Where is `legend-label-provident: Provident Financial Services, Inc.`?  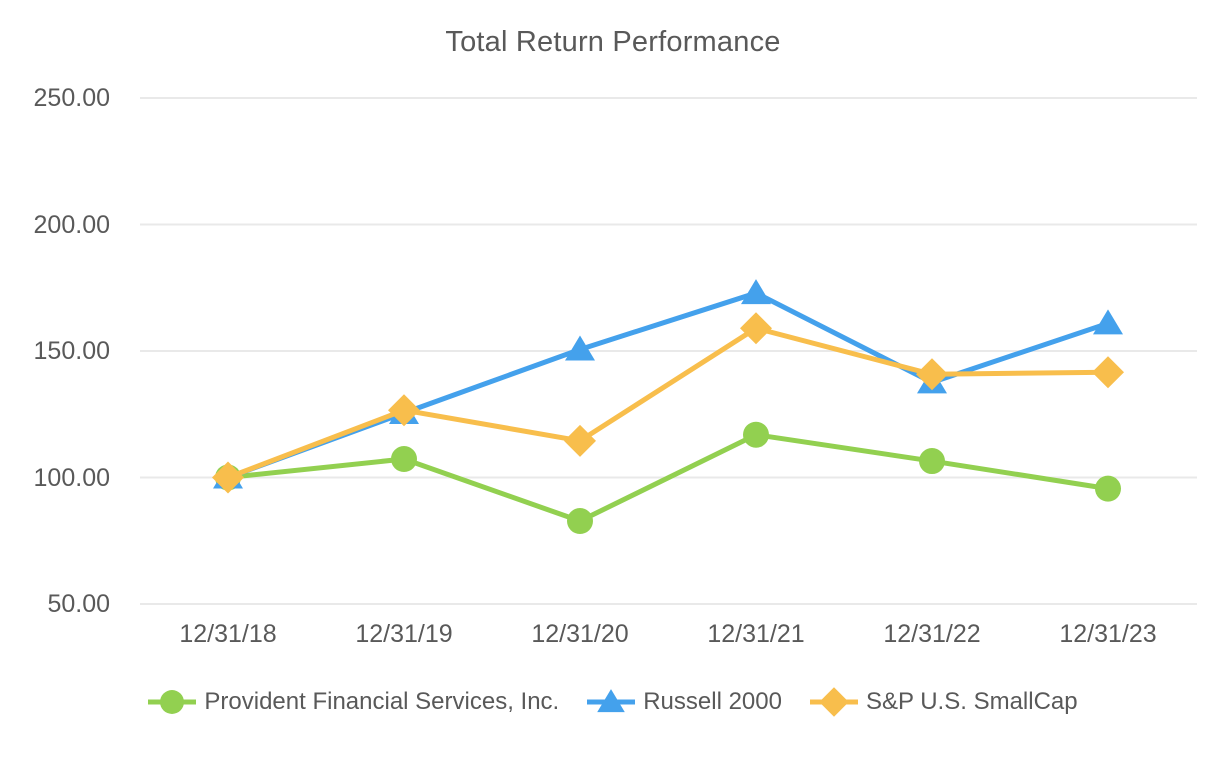
legend-label-provident: Provident Financial Services, Inc. is located at coordinates (382, 701).